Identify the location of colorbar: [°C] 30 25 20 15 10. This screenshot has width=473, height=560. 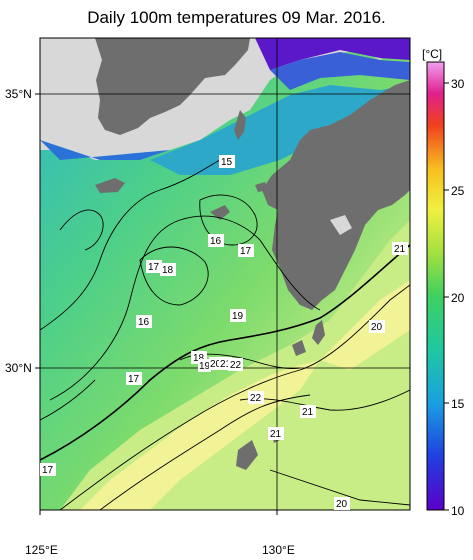
(443, 282).